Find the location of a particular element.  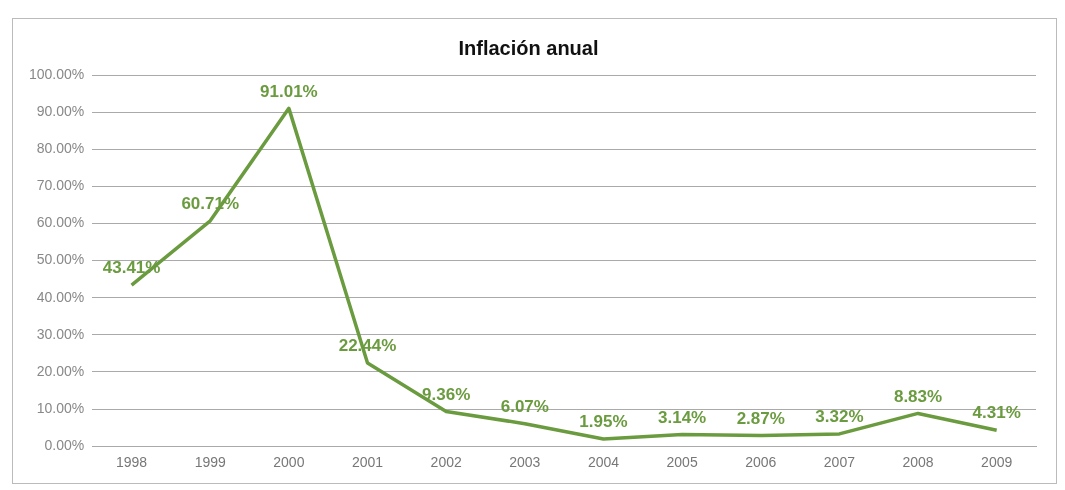

y-tick-label: 10.00% is located at coordinates (60, 407).